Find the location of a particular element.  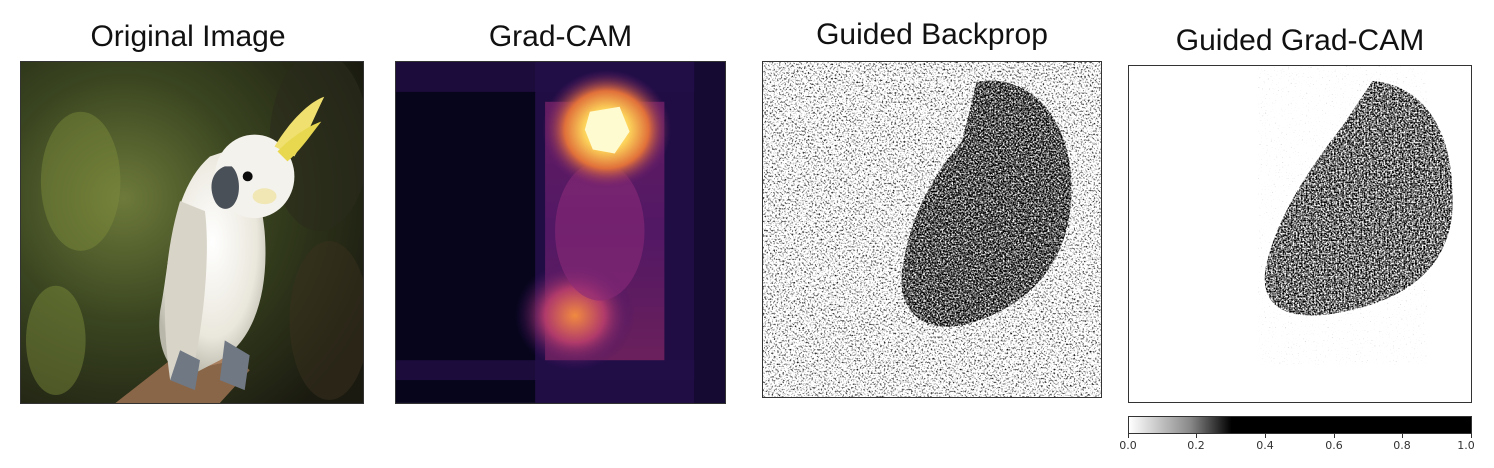

colorbar is located at coordinates (1300, 425).